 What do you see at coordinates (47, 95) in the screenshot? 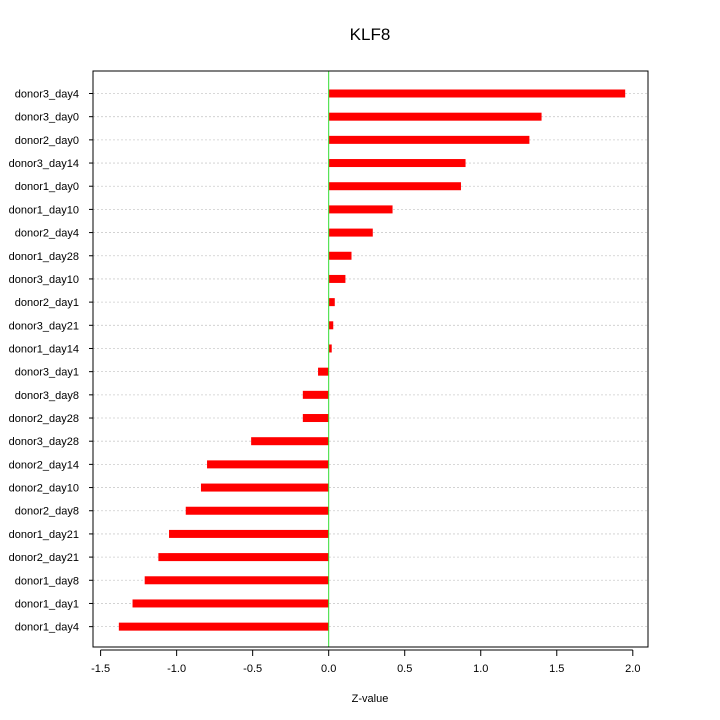
I see `category-label: donor3_day4` at bounding box center [47, 95].